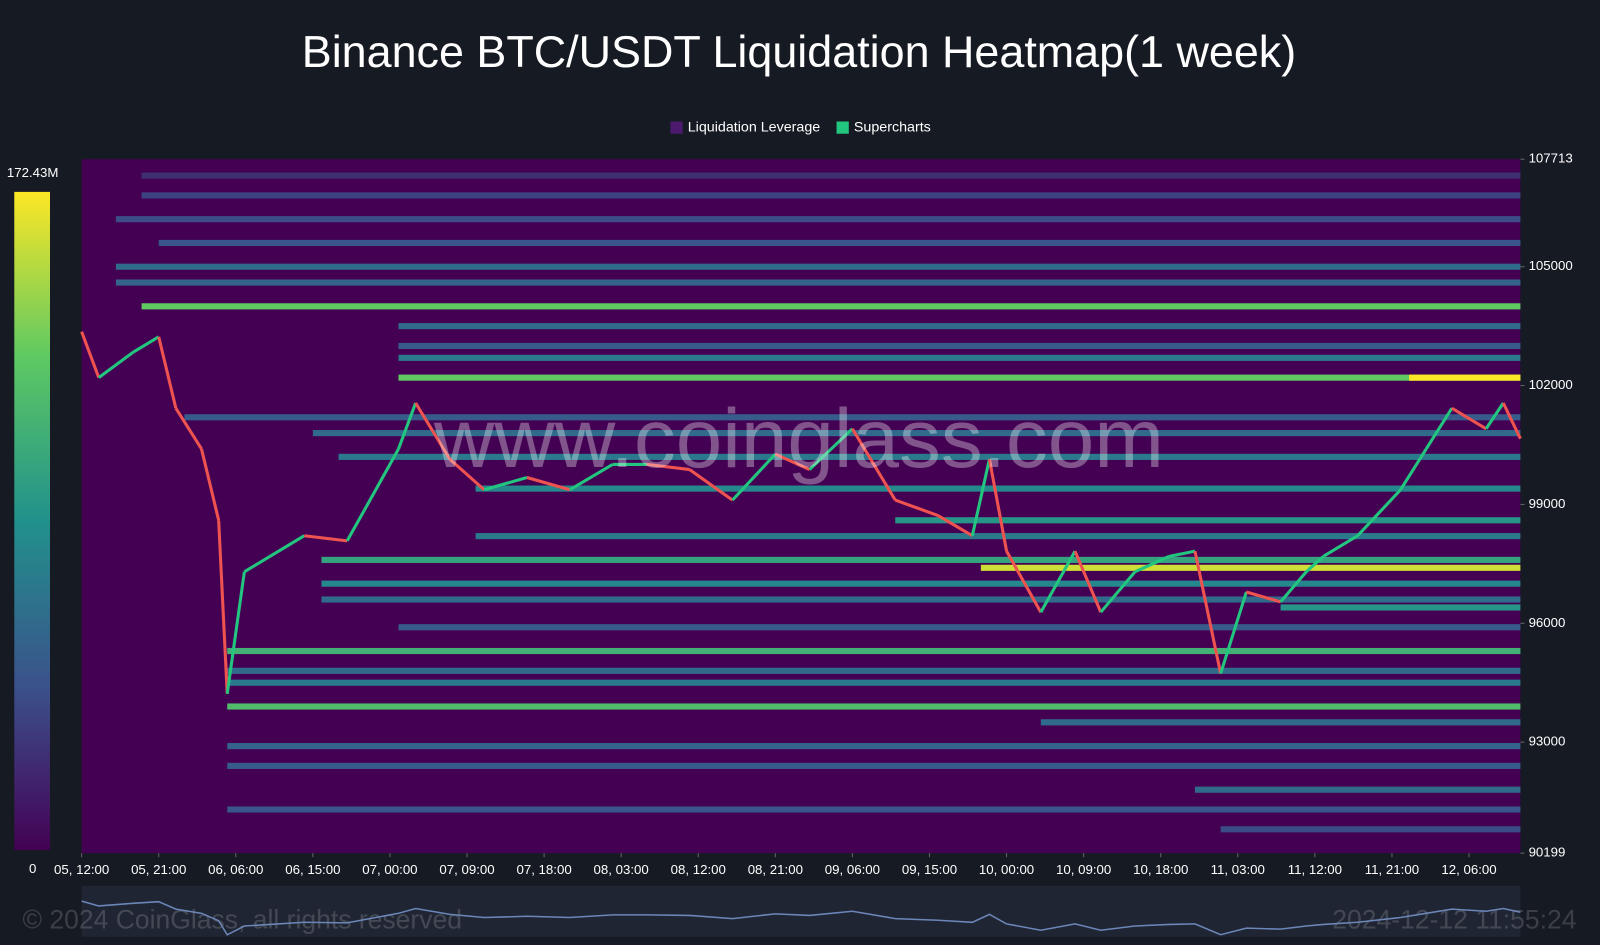 The height and width of the screenshot is (945, 1600). Describe the element at coordinates (1083, 869) in the screenshot. I see `x-tick-label: 10, 09:00` at that location.